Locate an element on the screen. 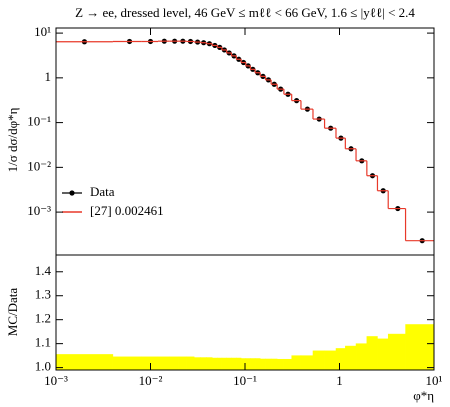  x-tick-label: 1 is located at coordinates (339, 380).